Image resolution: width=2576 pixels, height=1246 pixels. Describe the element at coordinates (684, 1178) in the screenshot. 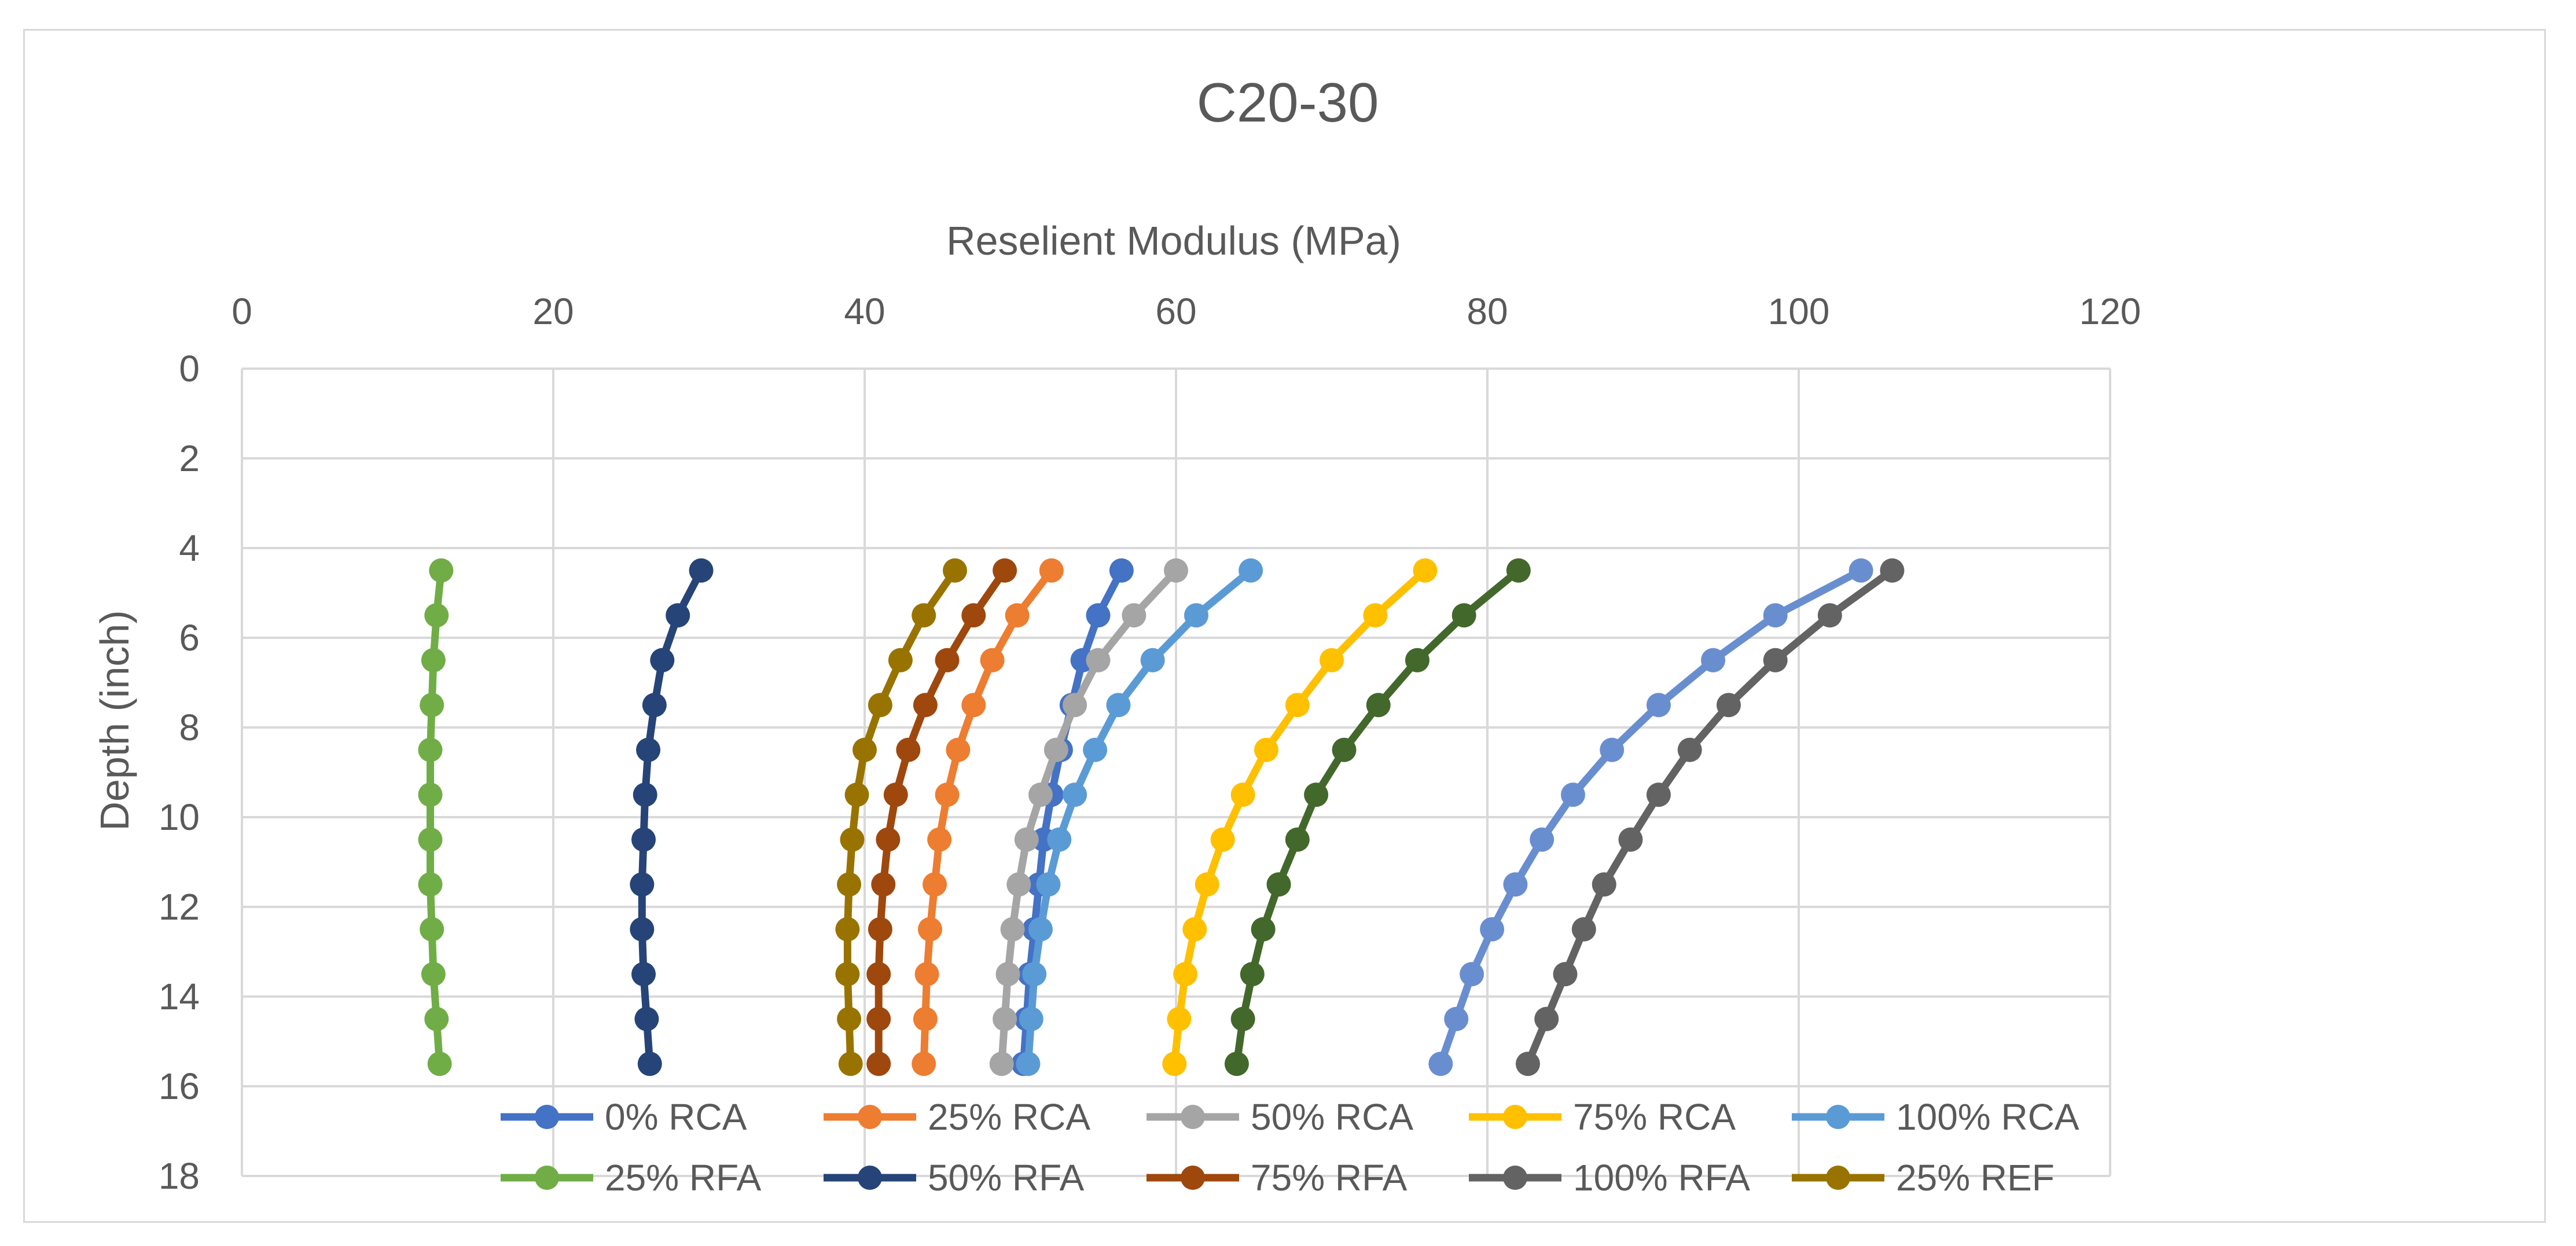

I see `legend-label: 25% RFA` at that location.